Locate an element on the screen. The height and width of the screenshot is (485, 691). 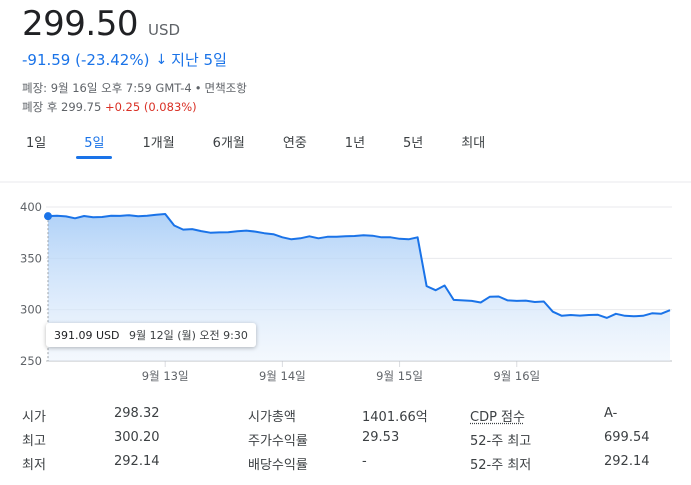
tab-max: 최대 is located at coordinates (473, 143).